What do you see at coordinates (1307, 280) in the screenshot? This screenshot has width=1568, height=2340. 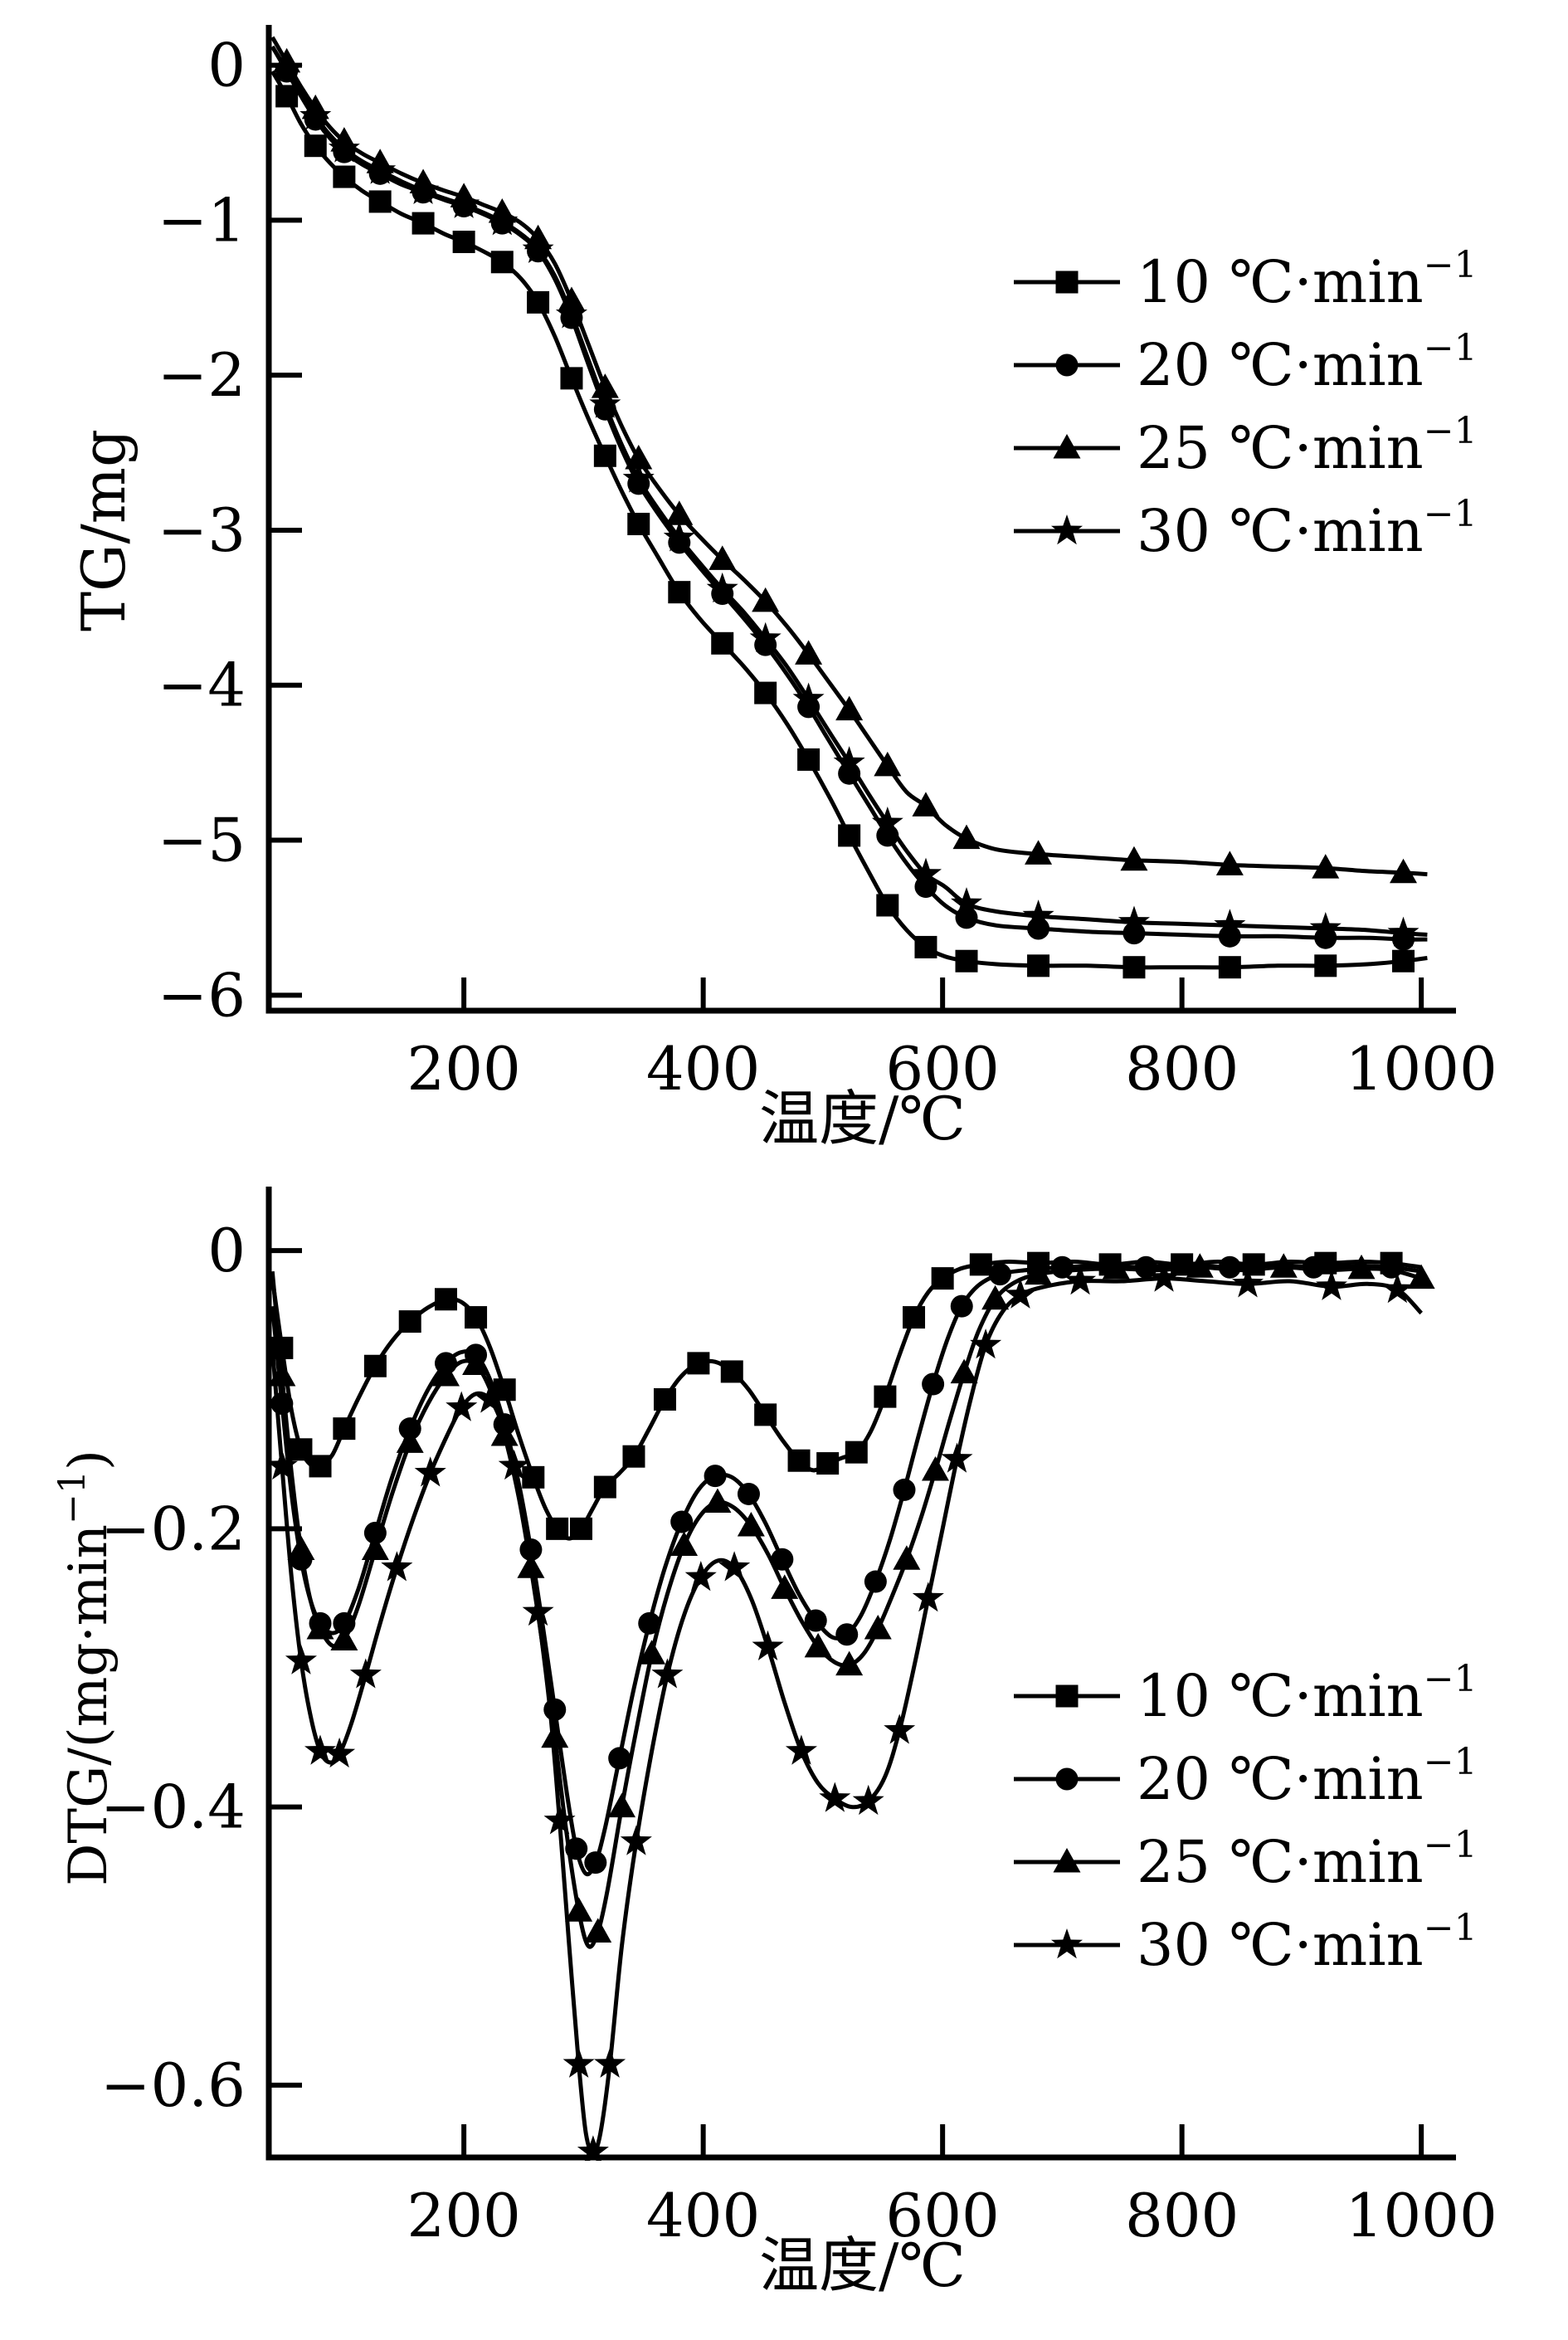 I see `legend-label: 10 ℃·min−1` at bounding box center [1307, 280].